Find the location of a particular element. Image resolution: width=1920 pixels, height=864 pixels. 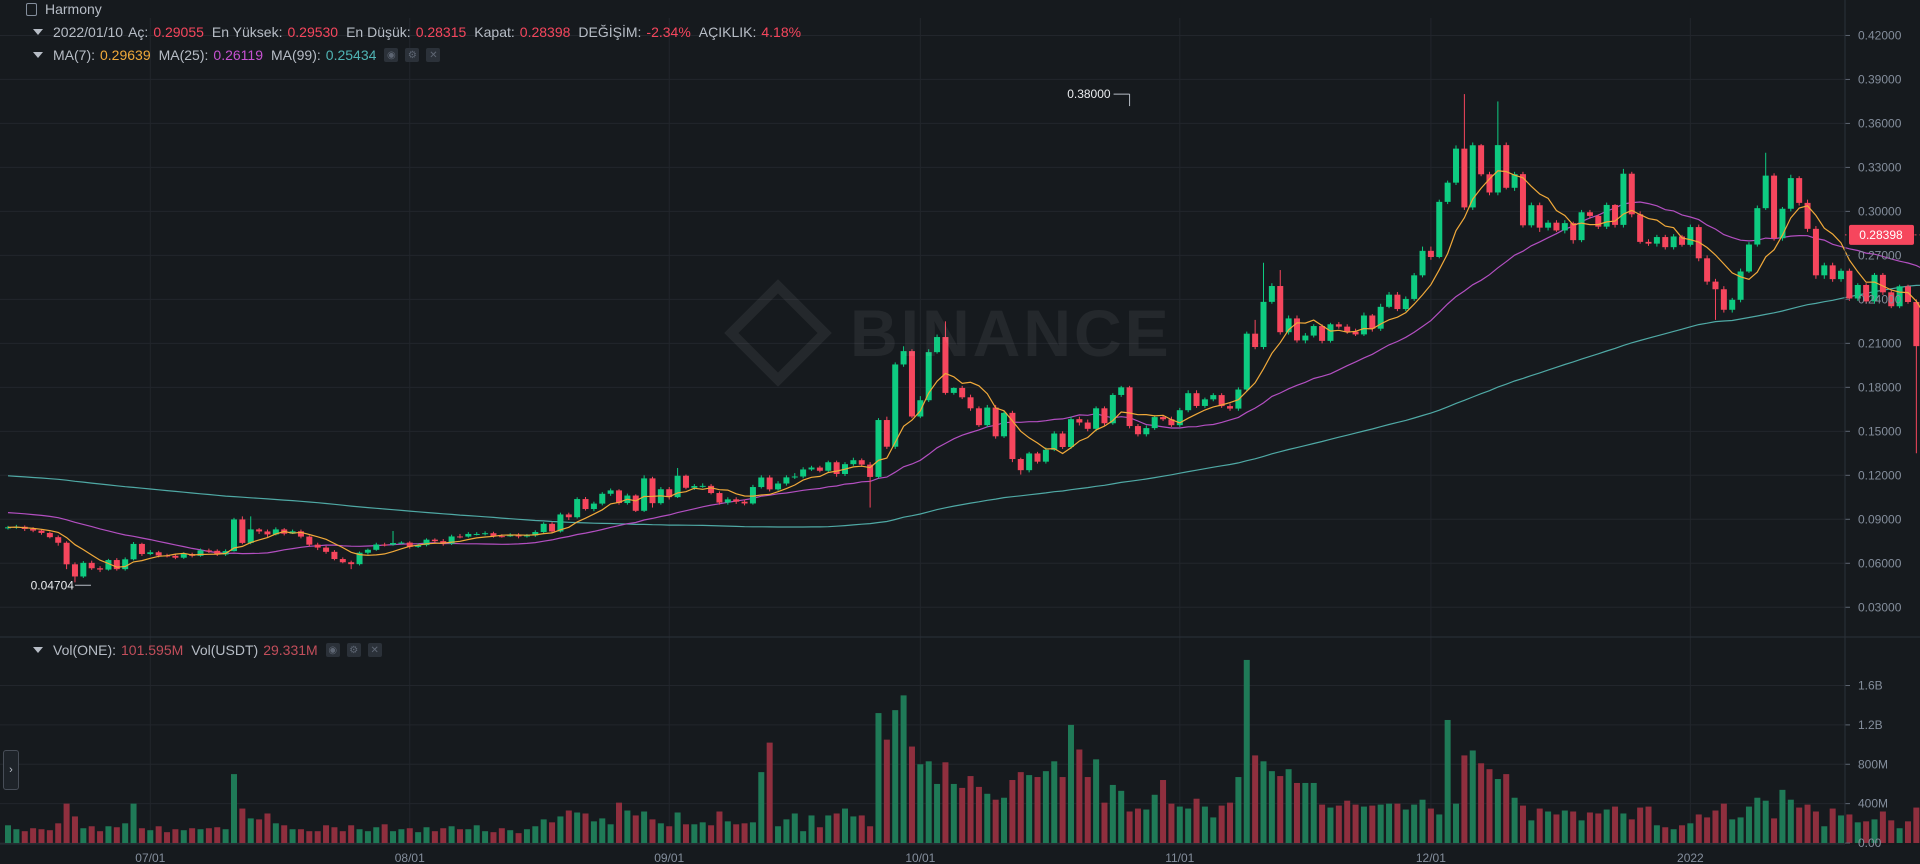

close-volume-icon: ✕ is located at coordinates (374, 650).